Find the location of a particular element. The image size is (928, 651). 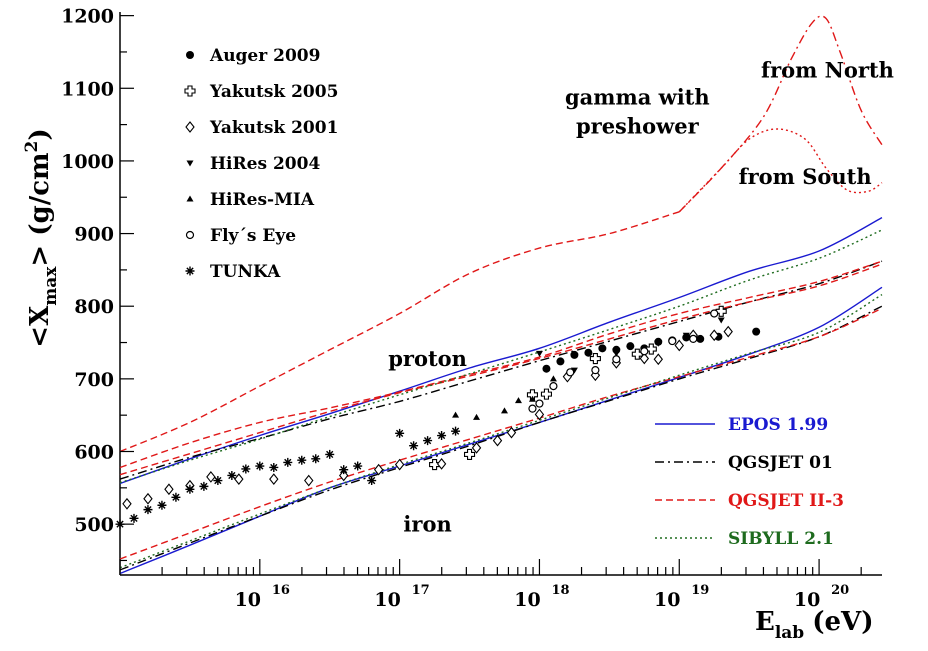

y-axis-label-mid: > (g/cm is located at coordinates (40, 209).